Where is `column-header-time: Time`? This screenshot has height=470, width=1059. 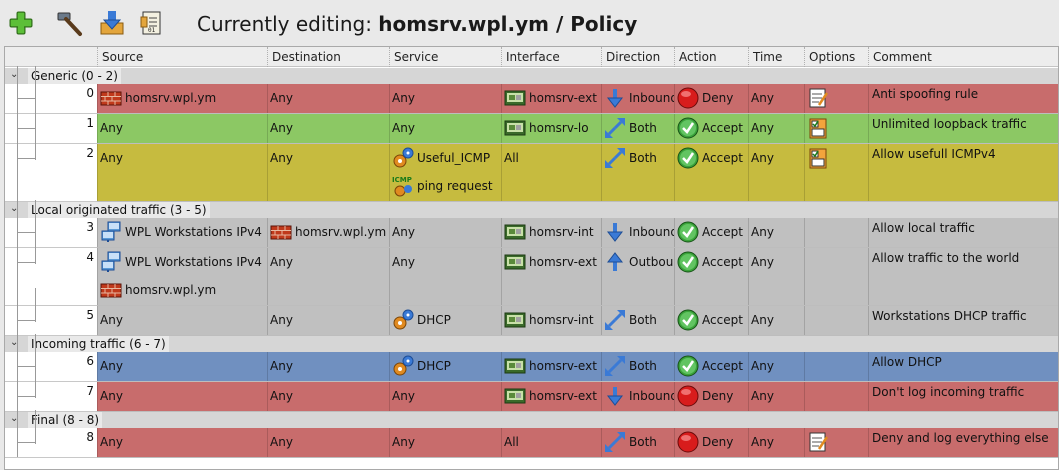
column-header-time: Time is located at coordinates (776, 57).